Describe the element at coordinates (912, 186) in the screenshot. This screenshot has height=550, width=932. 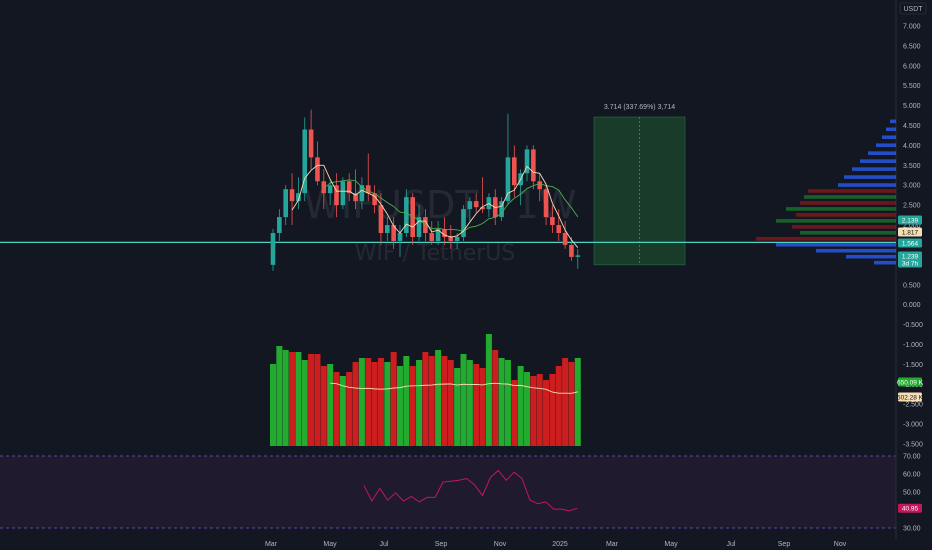
I see `price-tick-label: 3.000` at that location.